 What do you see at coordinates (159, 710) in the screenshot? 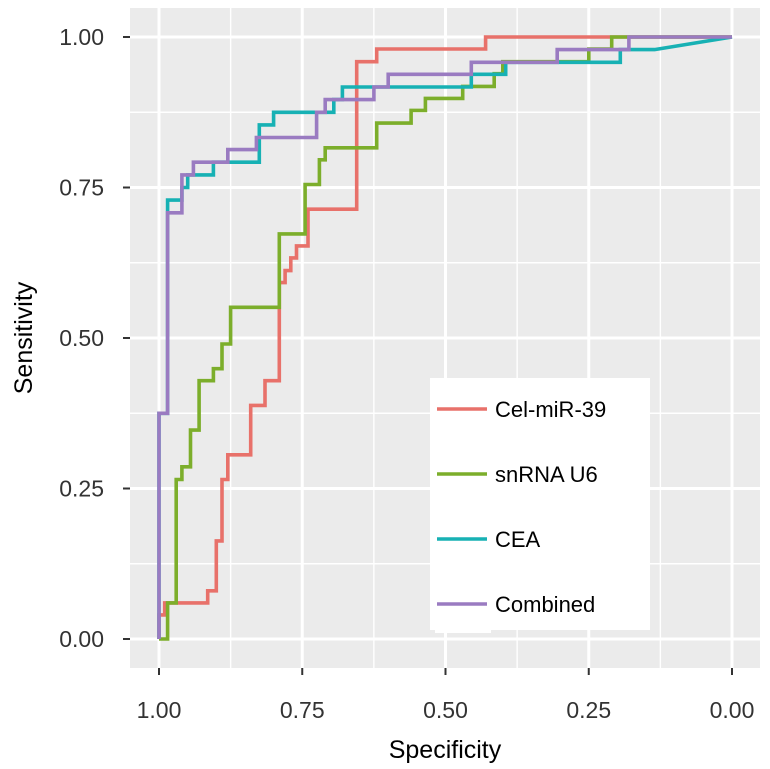
I see `x-tick-label: 1.00` at bounding box center [159, 710].